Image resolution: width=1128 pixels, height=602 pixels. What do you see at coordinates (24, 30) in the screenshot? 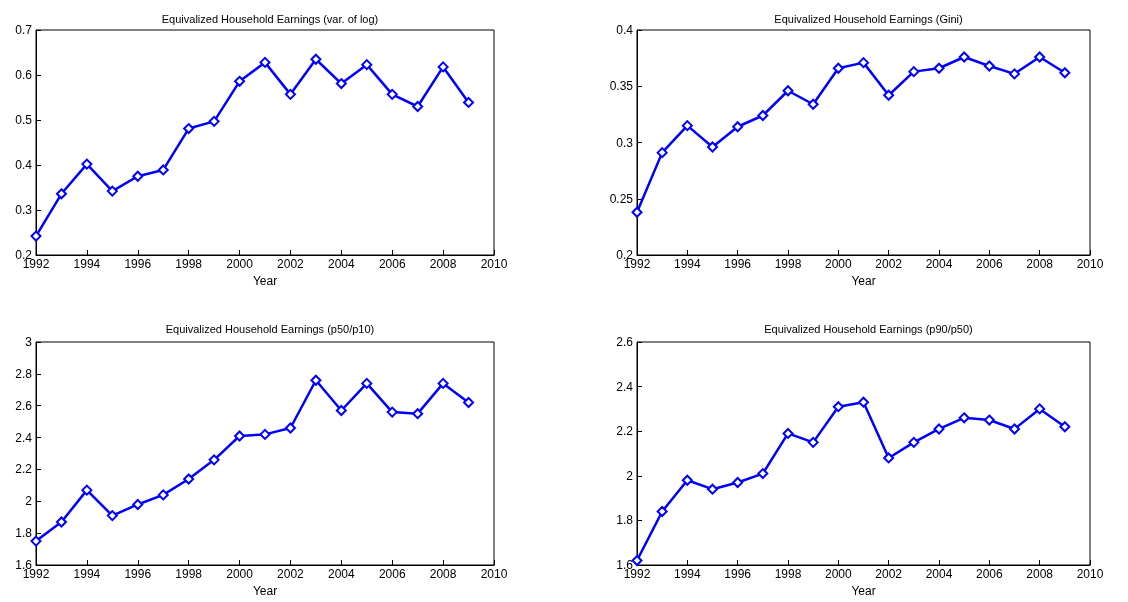
I see `y-tick-label: 0.7` at bounding box center [24, 30].